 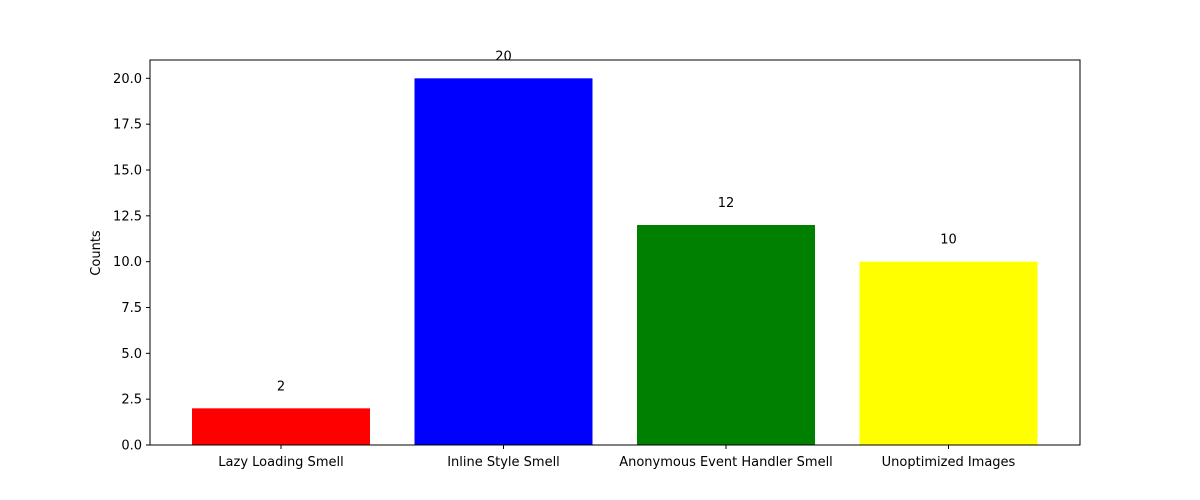 I want to click on x-tick-label-3: Unoptimized Images, so click(x=949, y=462).